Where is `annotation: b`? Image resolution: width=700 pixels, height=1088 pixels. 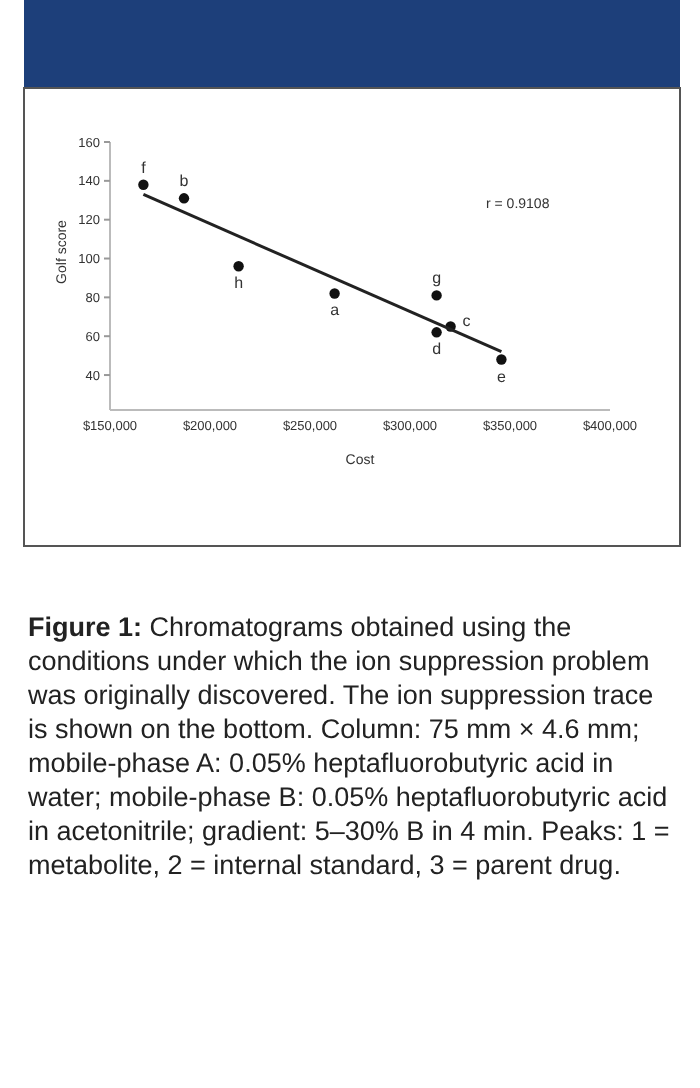 annotation: b is located at coordinates (184, 181).